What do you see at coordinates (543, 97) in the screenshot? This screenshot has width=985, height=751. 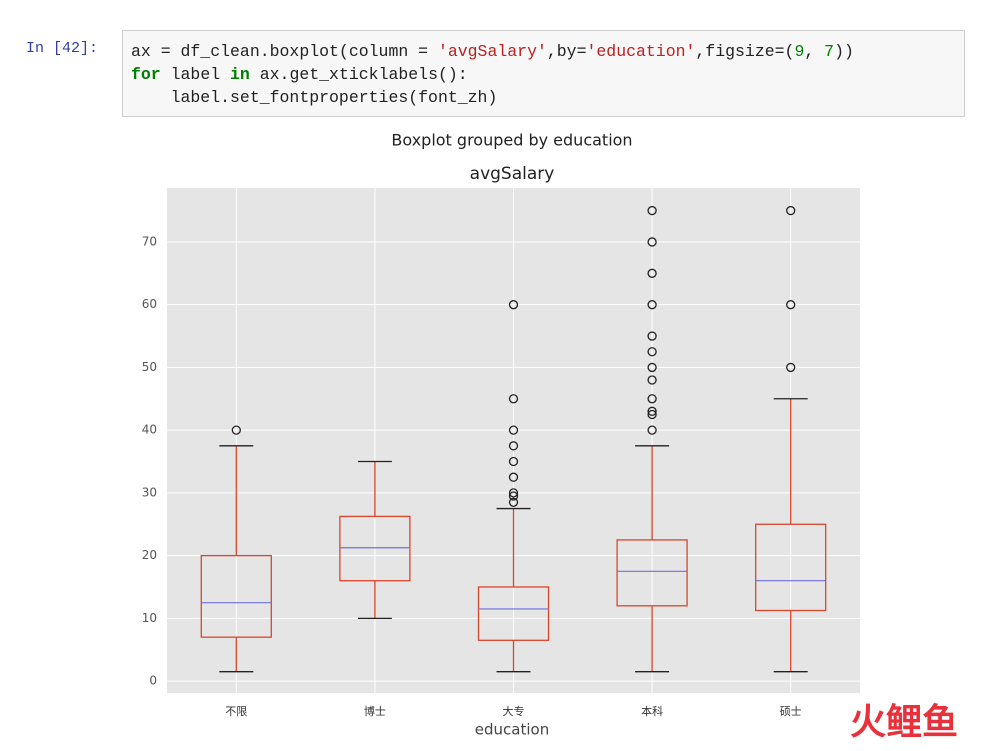 I see `code-line: label.set_fontproperties(font_zh)` at bounding box center [543, 97].